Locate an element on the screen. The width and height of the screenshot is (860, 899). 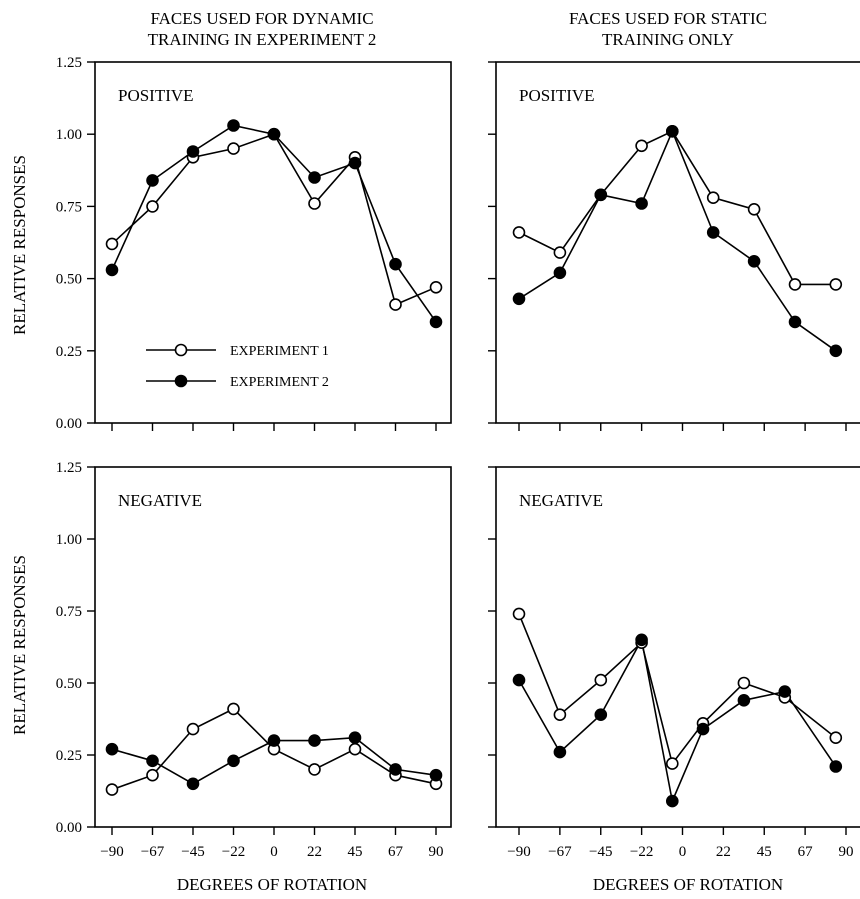
x-tick-label: −22 is located at coordinates (233, 852).